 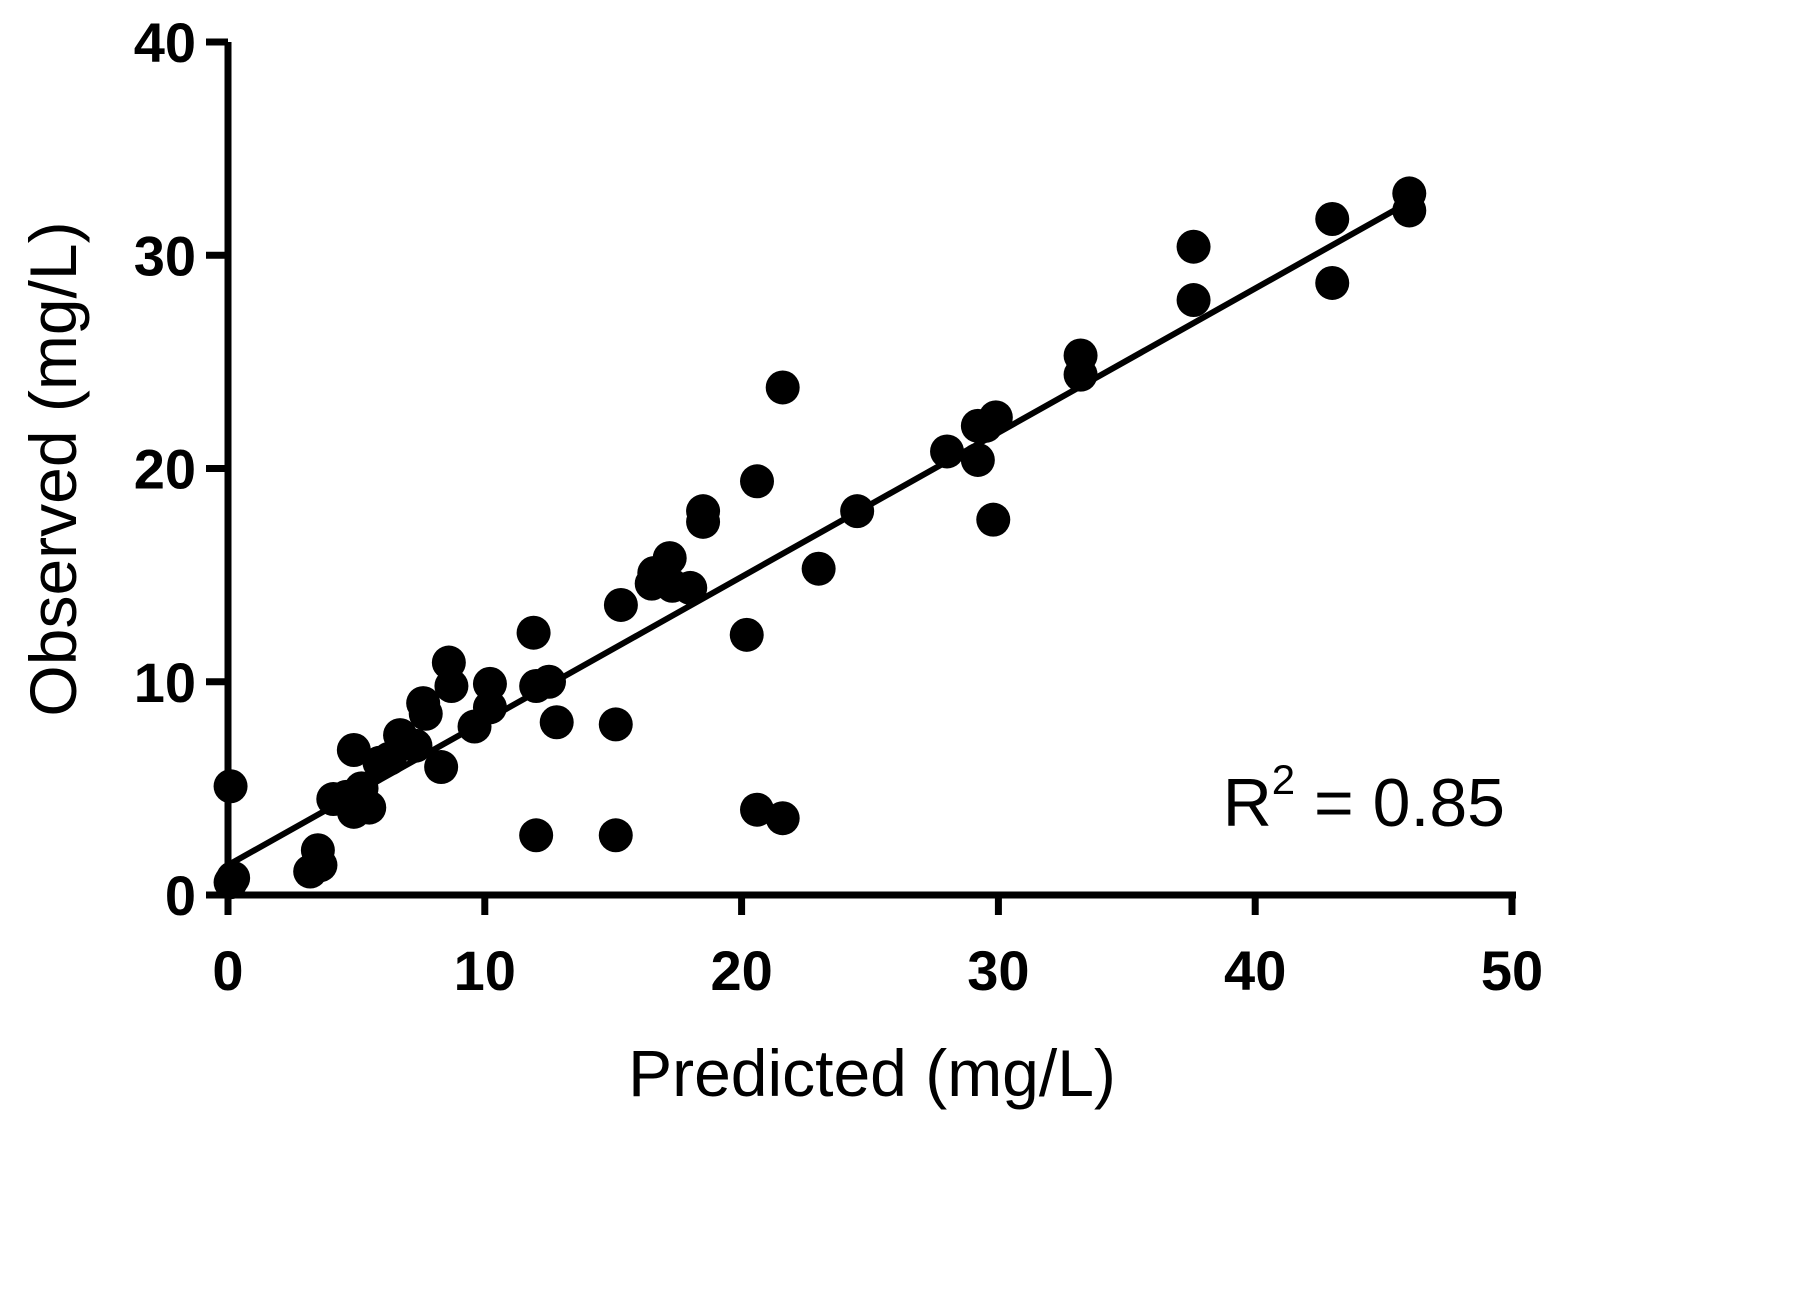 I want to click on x-axis-title: Predicted (mg/L), so click(x=872, y=1073).